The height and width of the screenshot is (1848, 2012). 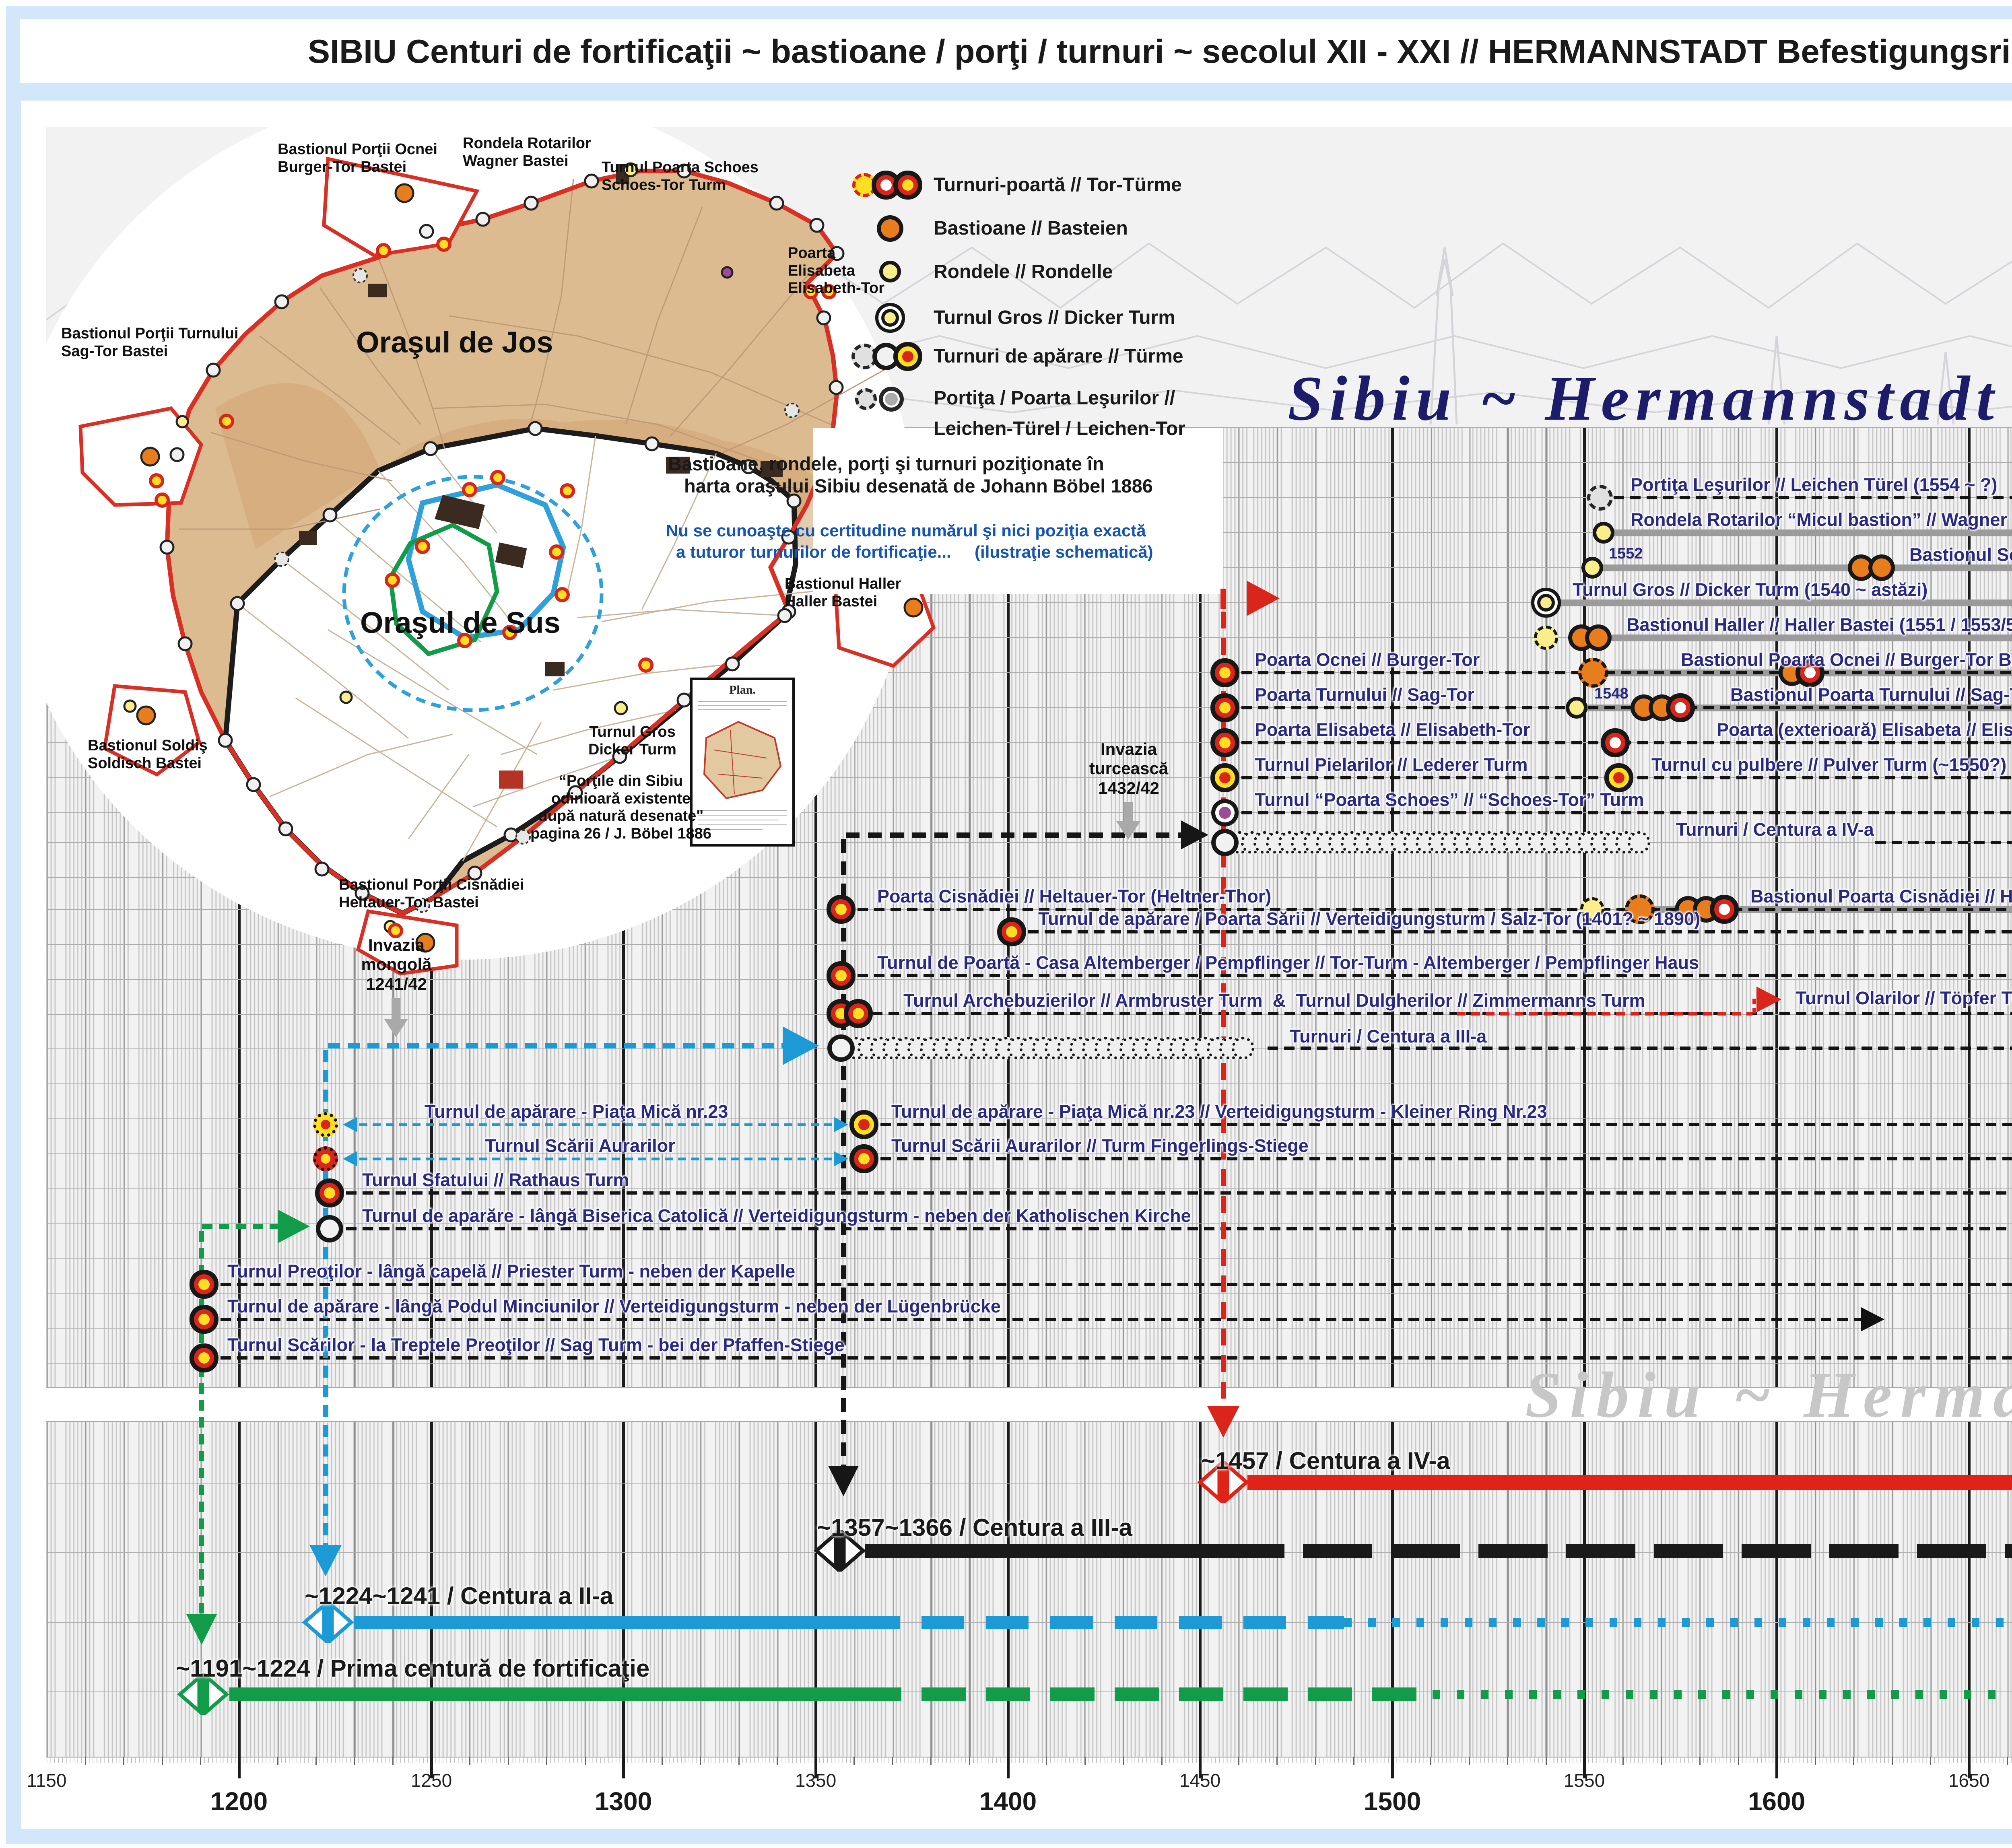 What do you see at coordinates (742, 689) in the screenshot?
I see `svg-text: Plan.` at bounding box center [742, 689].